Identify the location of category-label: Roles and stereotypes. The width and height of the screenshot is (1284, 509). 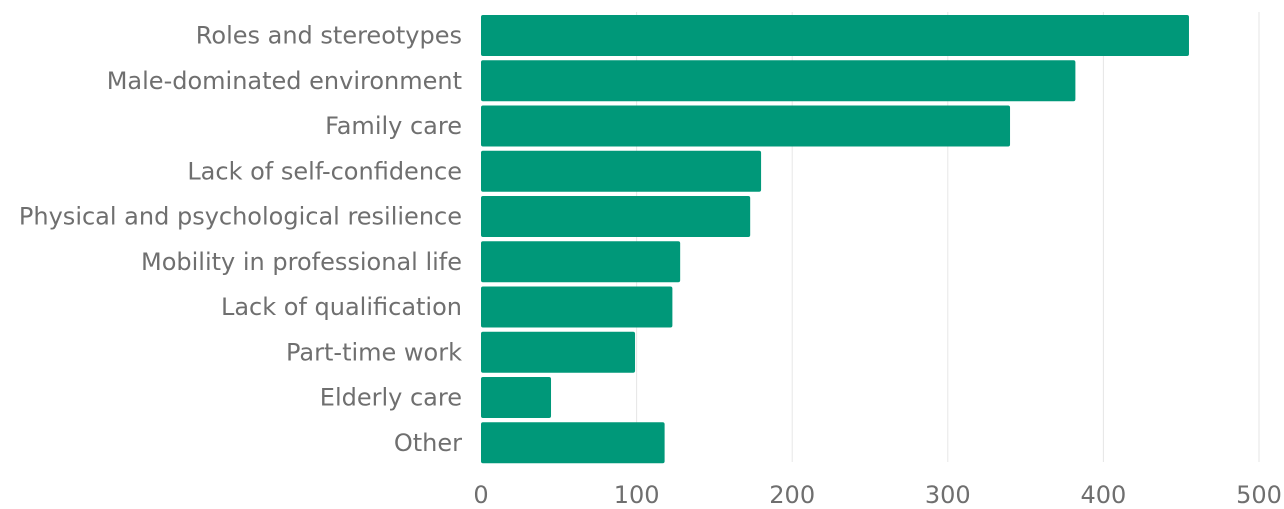
(329, 36).